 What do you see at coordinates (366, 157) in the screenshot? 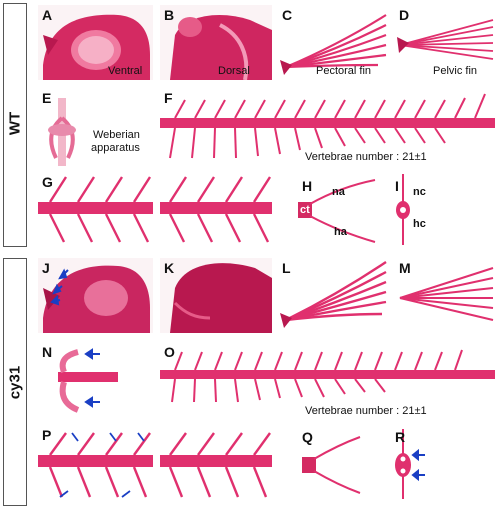
I see `panel-f-caption: Vertebrae number : 21±1` at bounding box center [366, 157].